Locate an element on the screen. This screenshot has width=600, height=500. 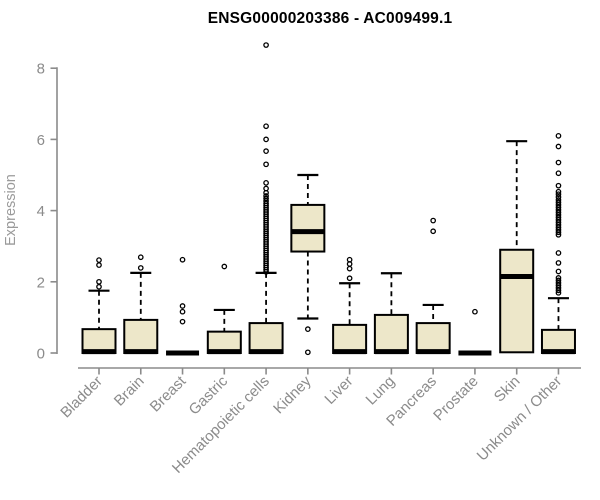
y-tick-label: 0 is located at coordinates (41, 354).